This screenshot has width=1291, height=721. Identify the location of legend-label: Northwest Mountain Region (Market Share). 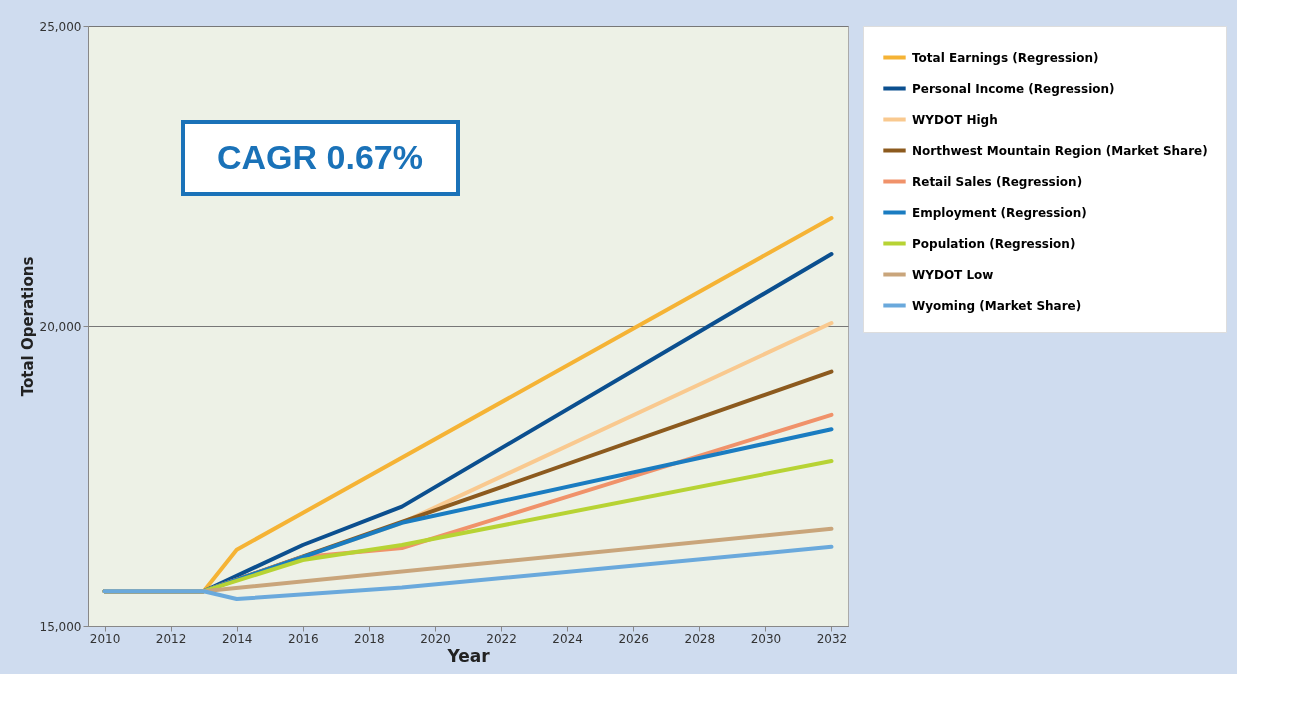
(1060, 150).